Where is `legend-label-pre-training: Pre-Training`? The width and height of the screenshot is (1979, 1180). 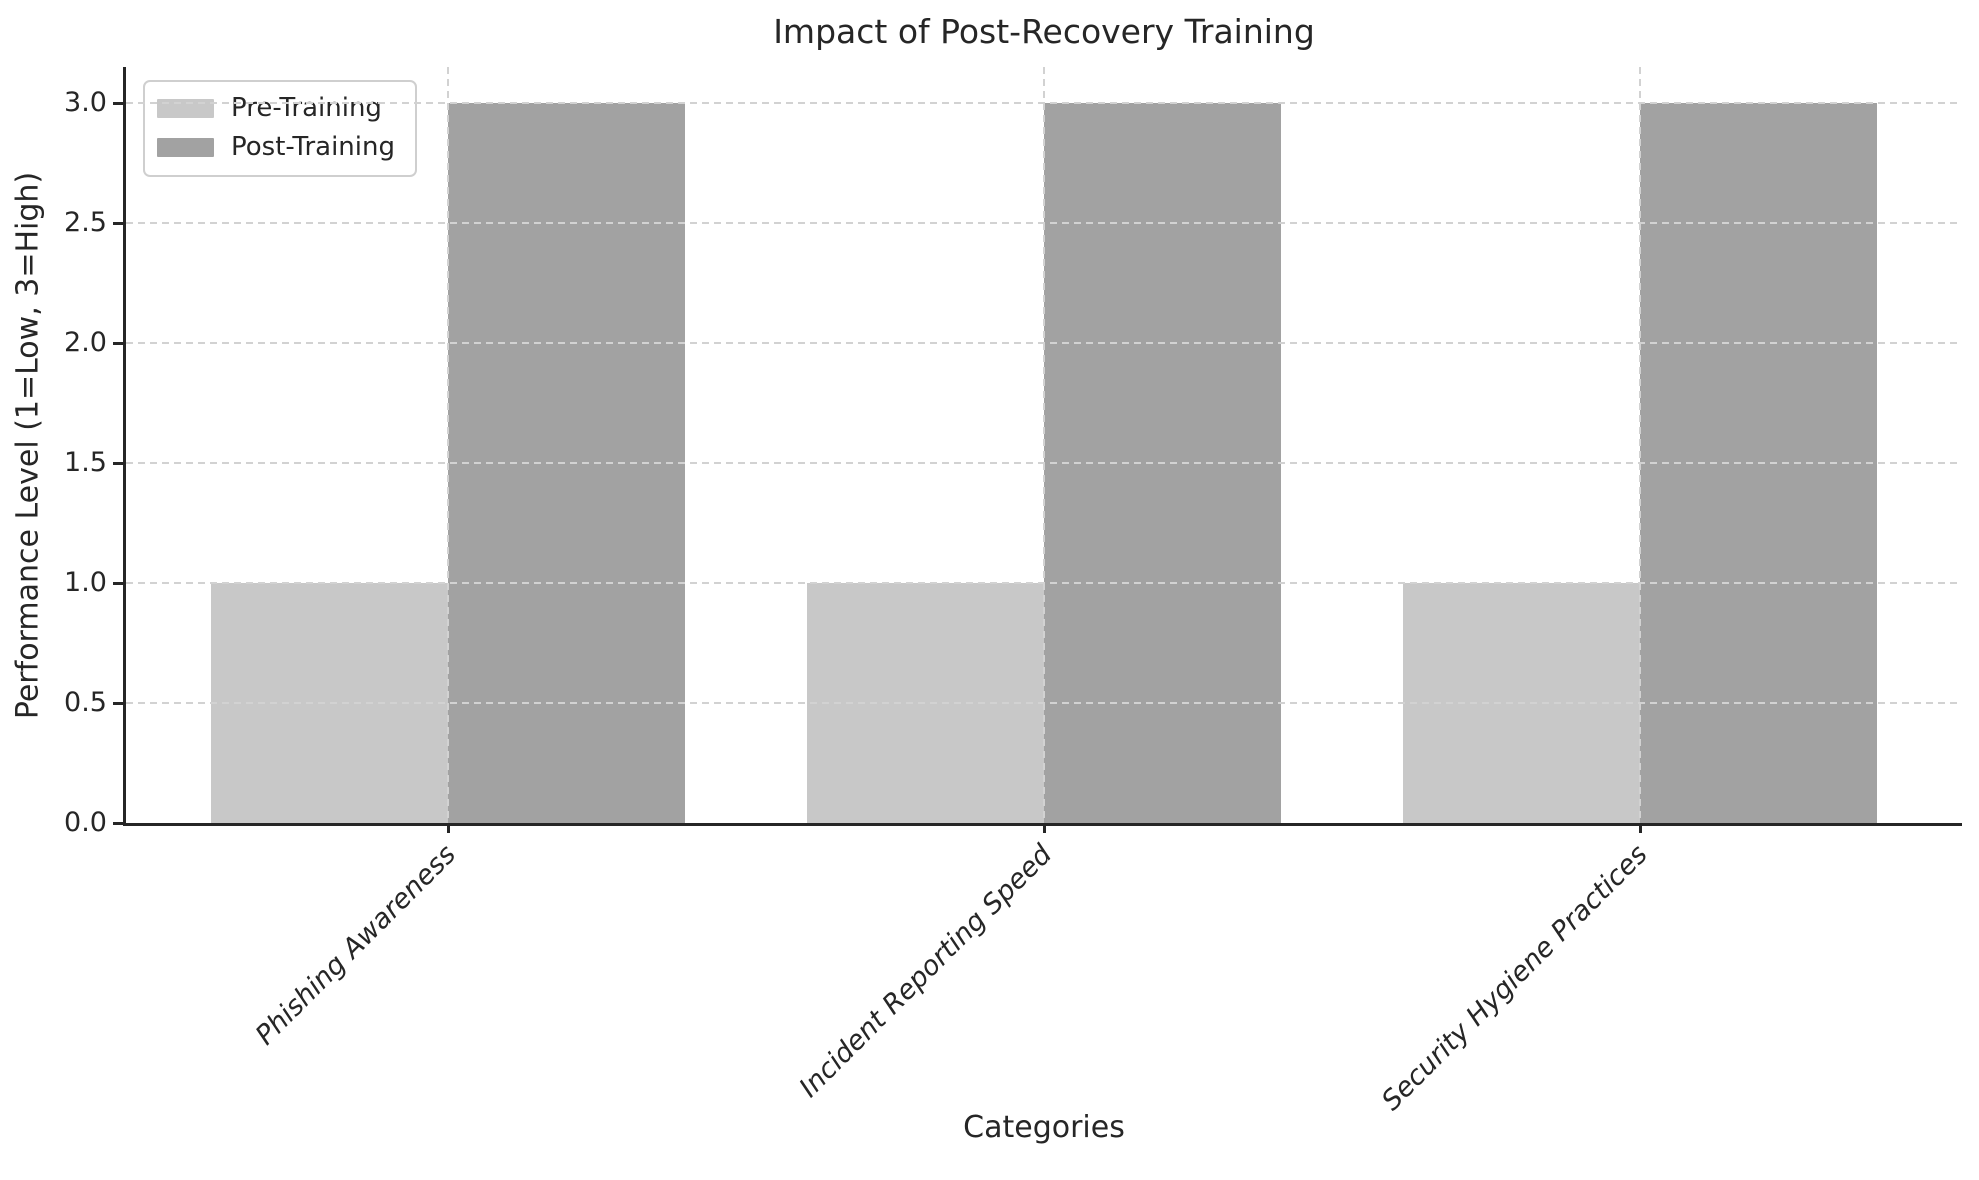 legend-label-pre-training: Pre-Training is located at coordinates (306, 108).